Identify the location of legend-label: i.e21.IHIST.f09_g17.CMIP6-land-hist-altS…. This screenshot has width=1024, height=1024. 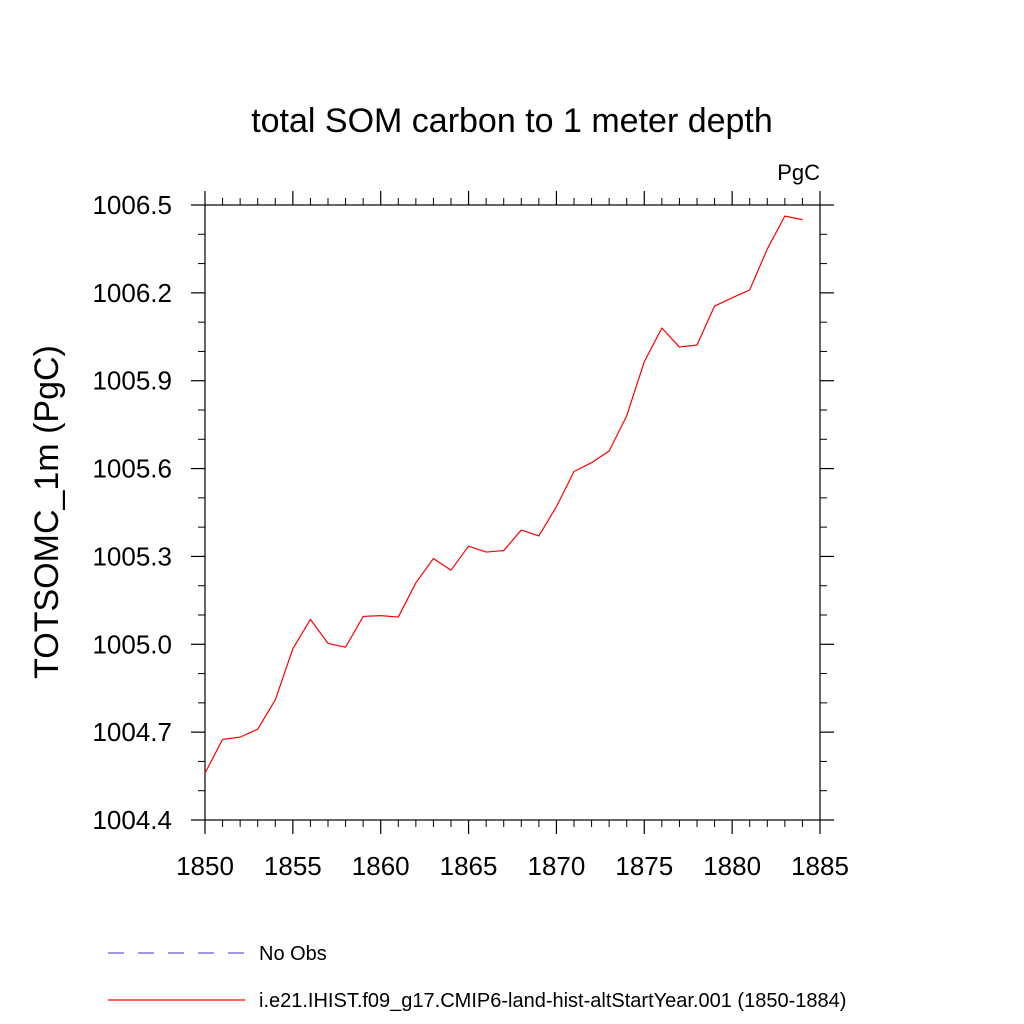
(552, 1001).